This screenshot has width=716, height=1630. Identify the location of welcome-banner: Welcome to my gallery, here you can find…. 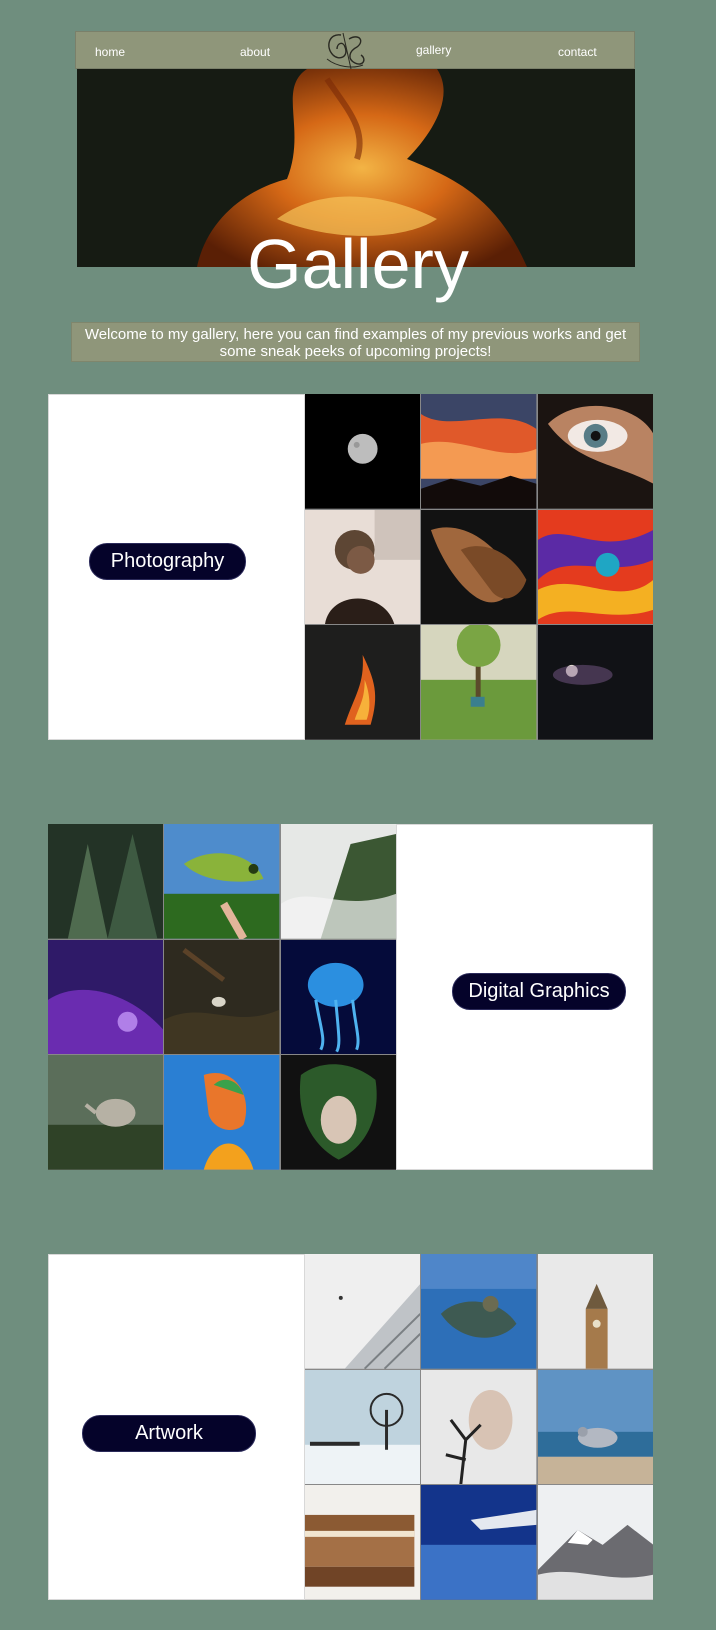
(355, 342).